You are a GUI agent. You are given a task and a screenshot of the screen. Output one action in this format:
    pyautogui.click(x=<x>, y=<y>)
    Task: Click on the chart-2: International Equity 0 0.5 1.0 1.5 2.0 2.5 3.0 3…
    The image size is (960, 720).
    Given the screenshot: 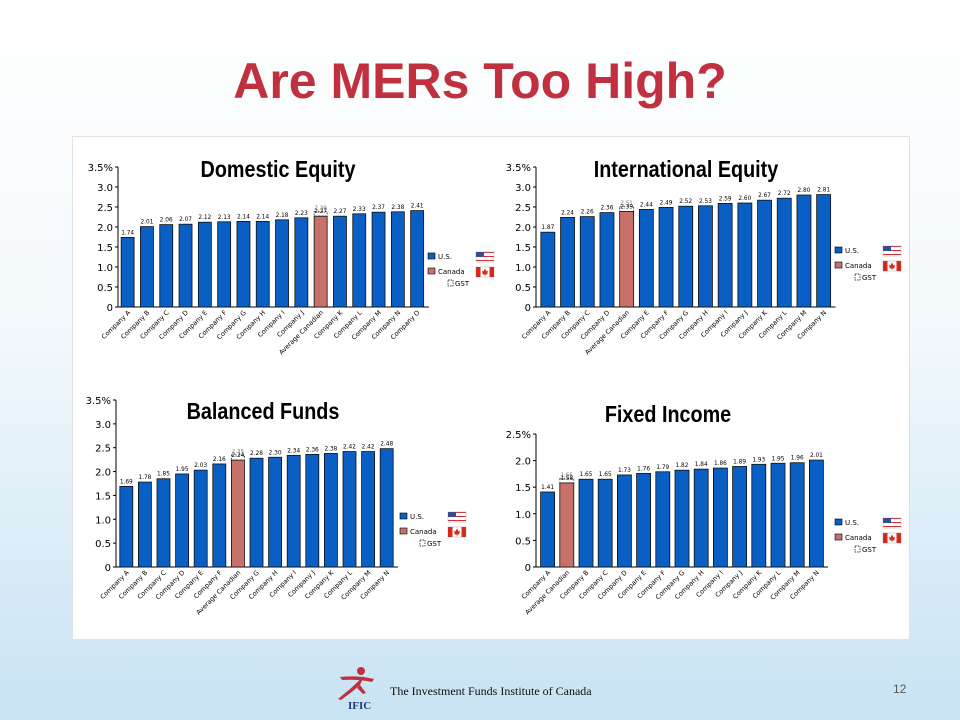 What is the action you would take?
    pyautogui.click(x=704, y=256)
    